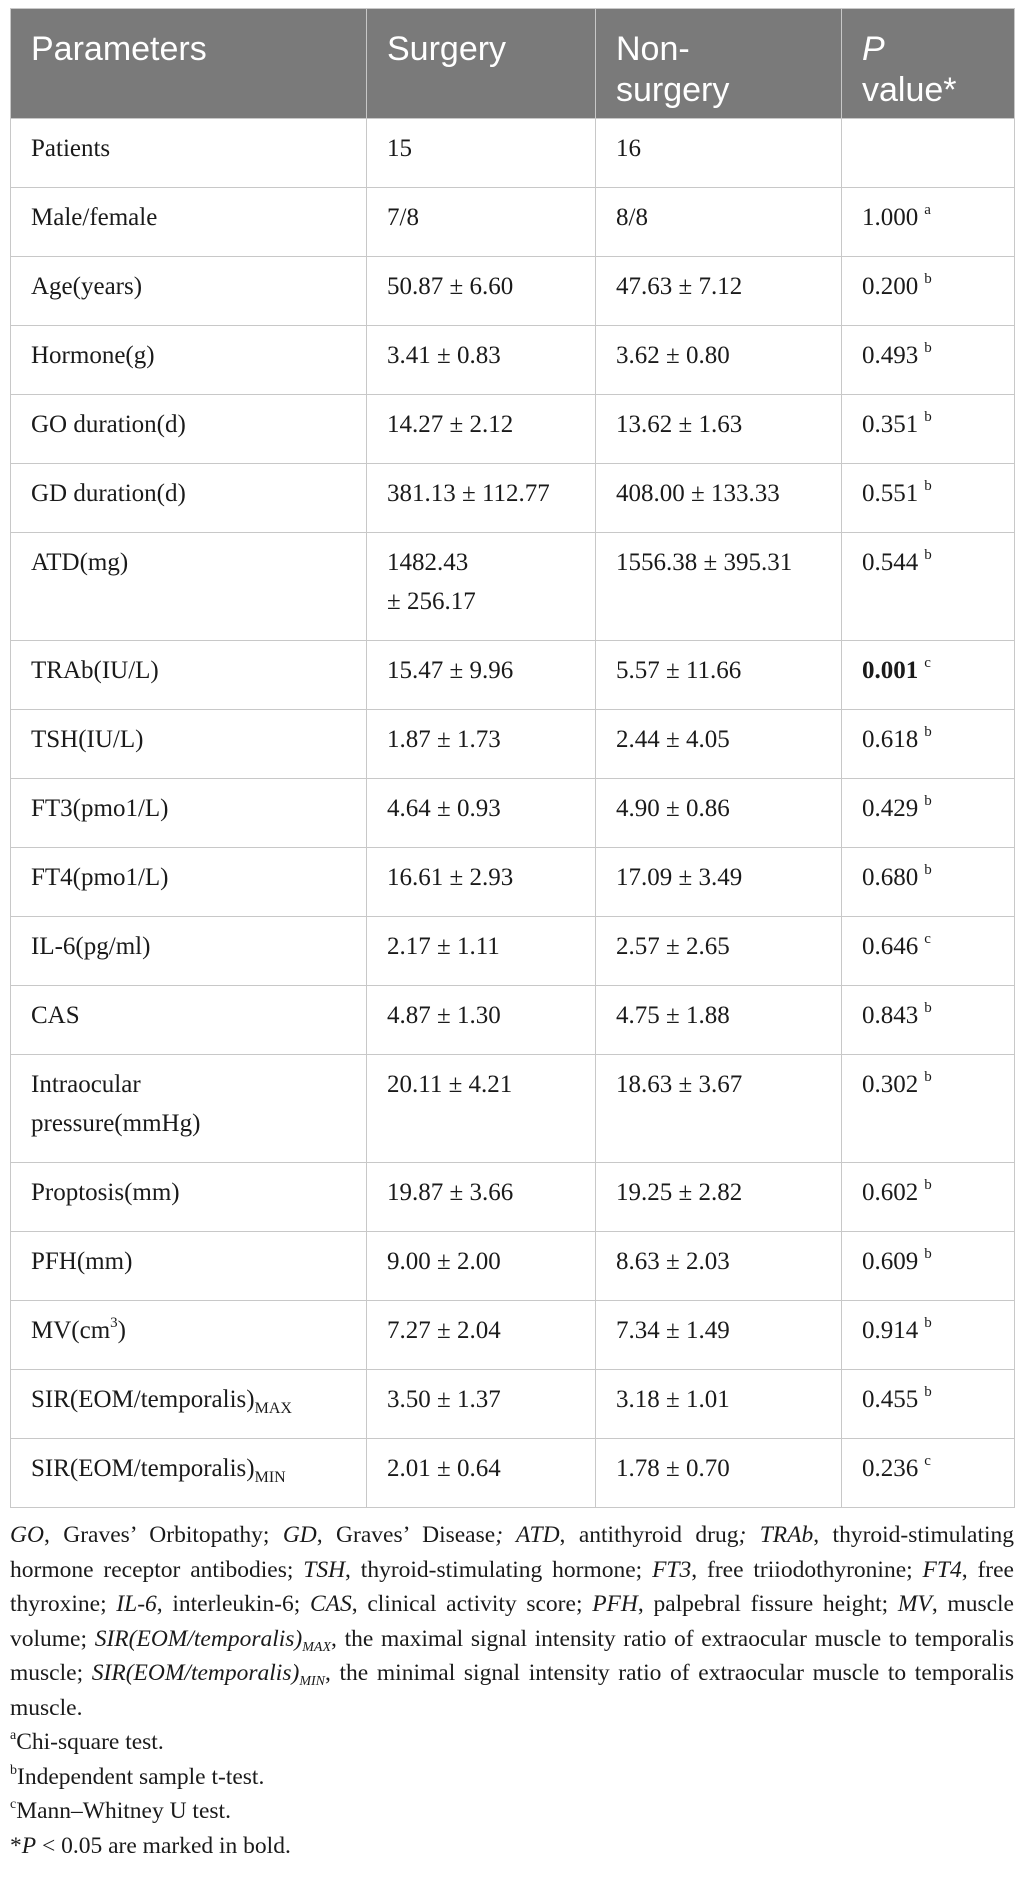 This screenshot has height=1885, width=1025. Describe the element at coordinates (890, 946) in the screenshot. I see `p-value: 0.646` at that location.